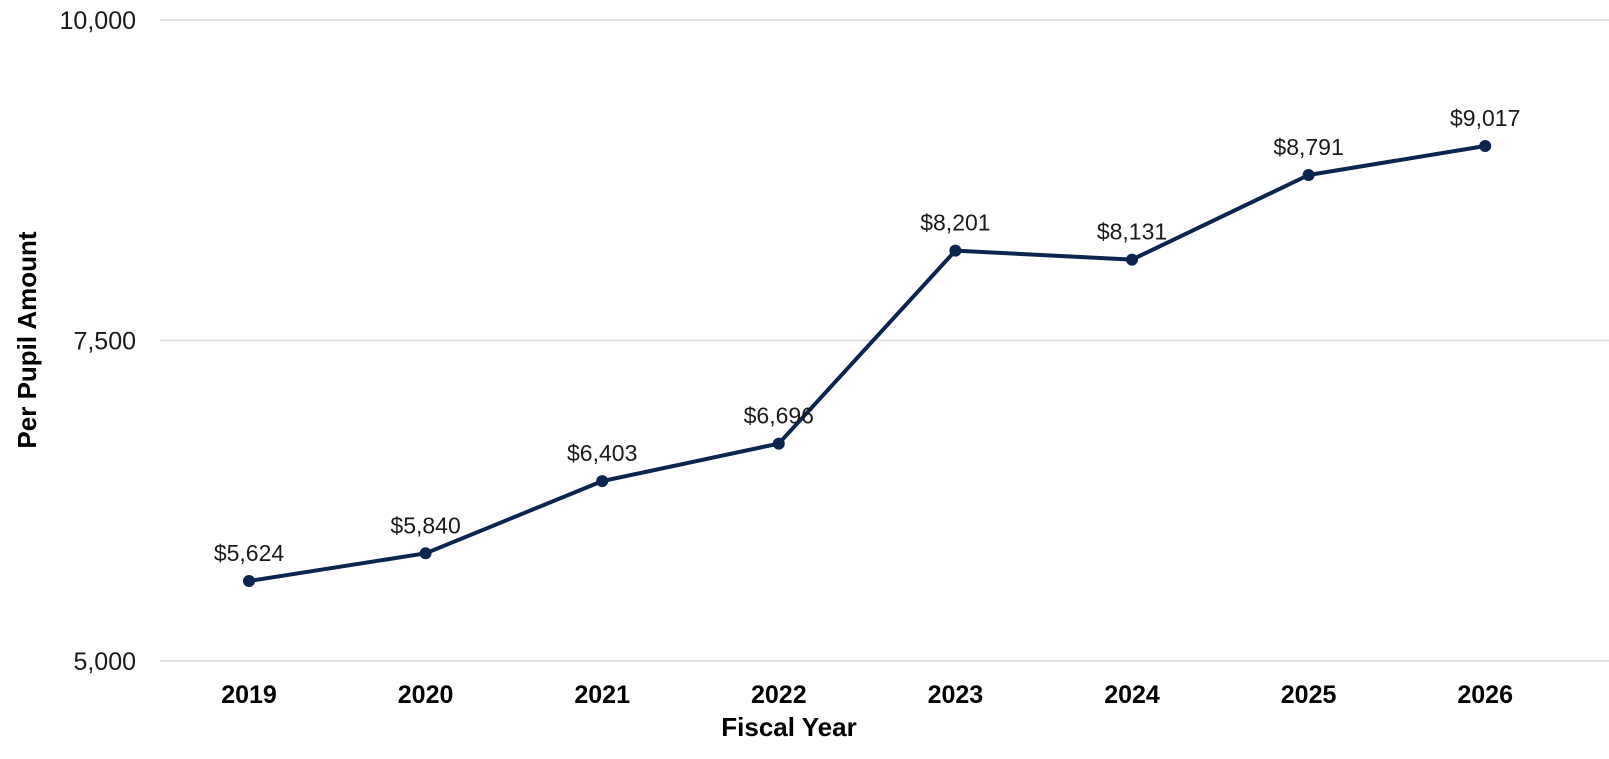  I want to click on x-tick-label: 2021, so click(602, 695).